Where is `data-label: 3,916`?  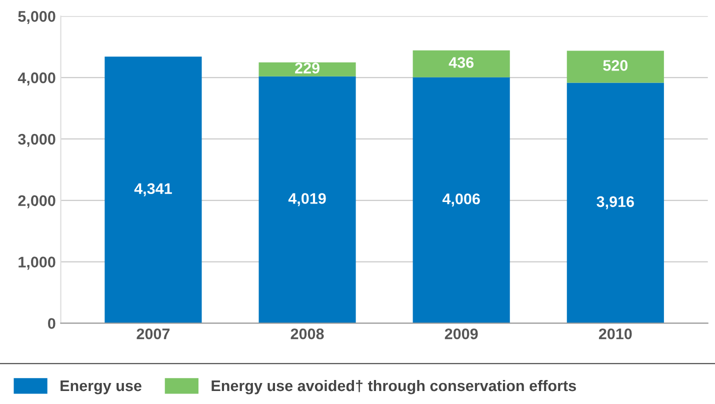
data-label: 3,916 is located at coordinates (615, 203).